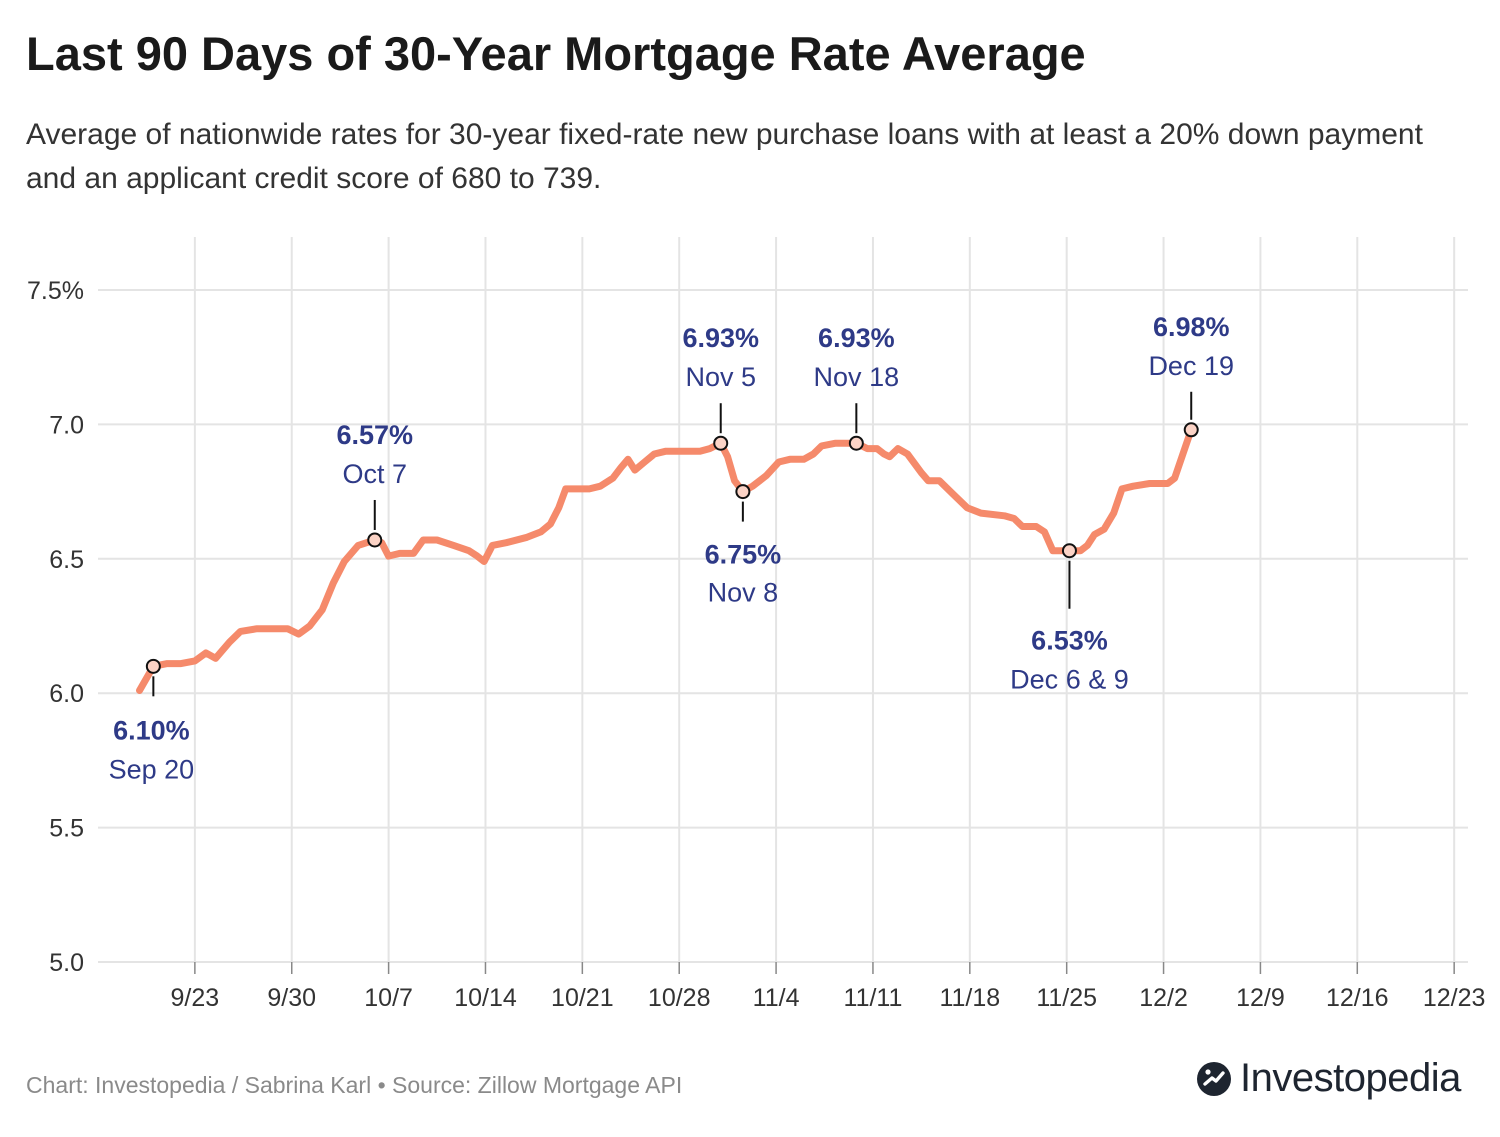 This screenshot has width=1500, height=1137. Describe the element at coordinates (857, 377) in the screenshot. I see `annotation-date-label: Nov 18` at that location.